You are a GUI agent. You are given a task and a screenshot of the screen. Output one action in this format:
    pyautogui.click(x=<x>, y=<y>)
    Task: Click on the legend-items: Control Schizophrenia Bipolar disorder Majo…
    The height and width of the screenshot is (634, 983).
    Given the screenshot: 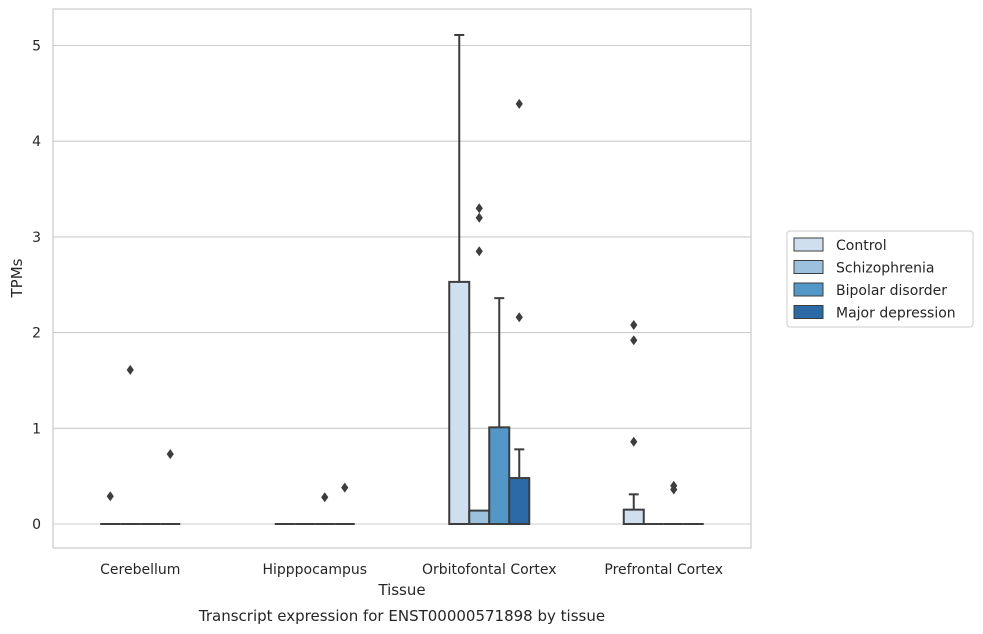 What is the action you would take?
    pyautogui.click(x=874, y=279)
    